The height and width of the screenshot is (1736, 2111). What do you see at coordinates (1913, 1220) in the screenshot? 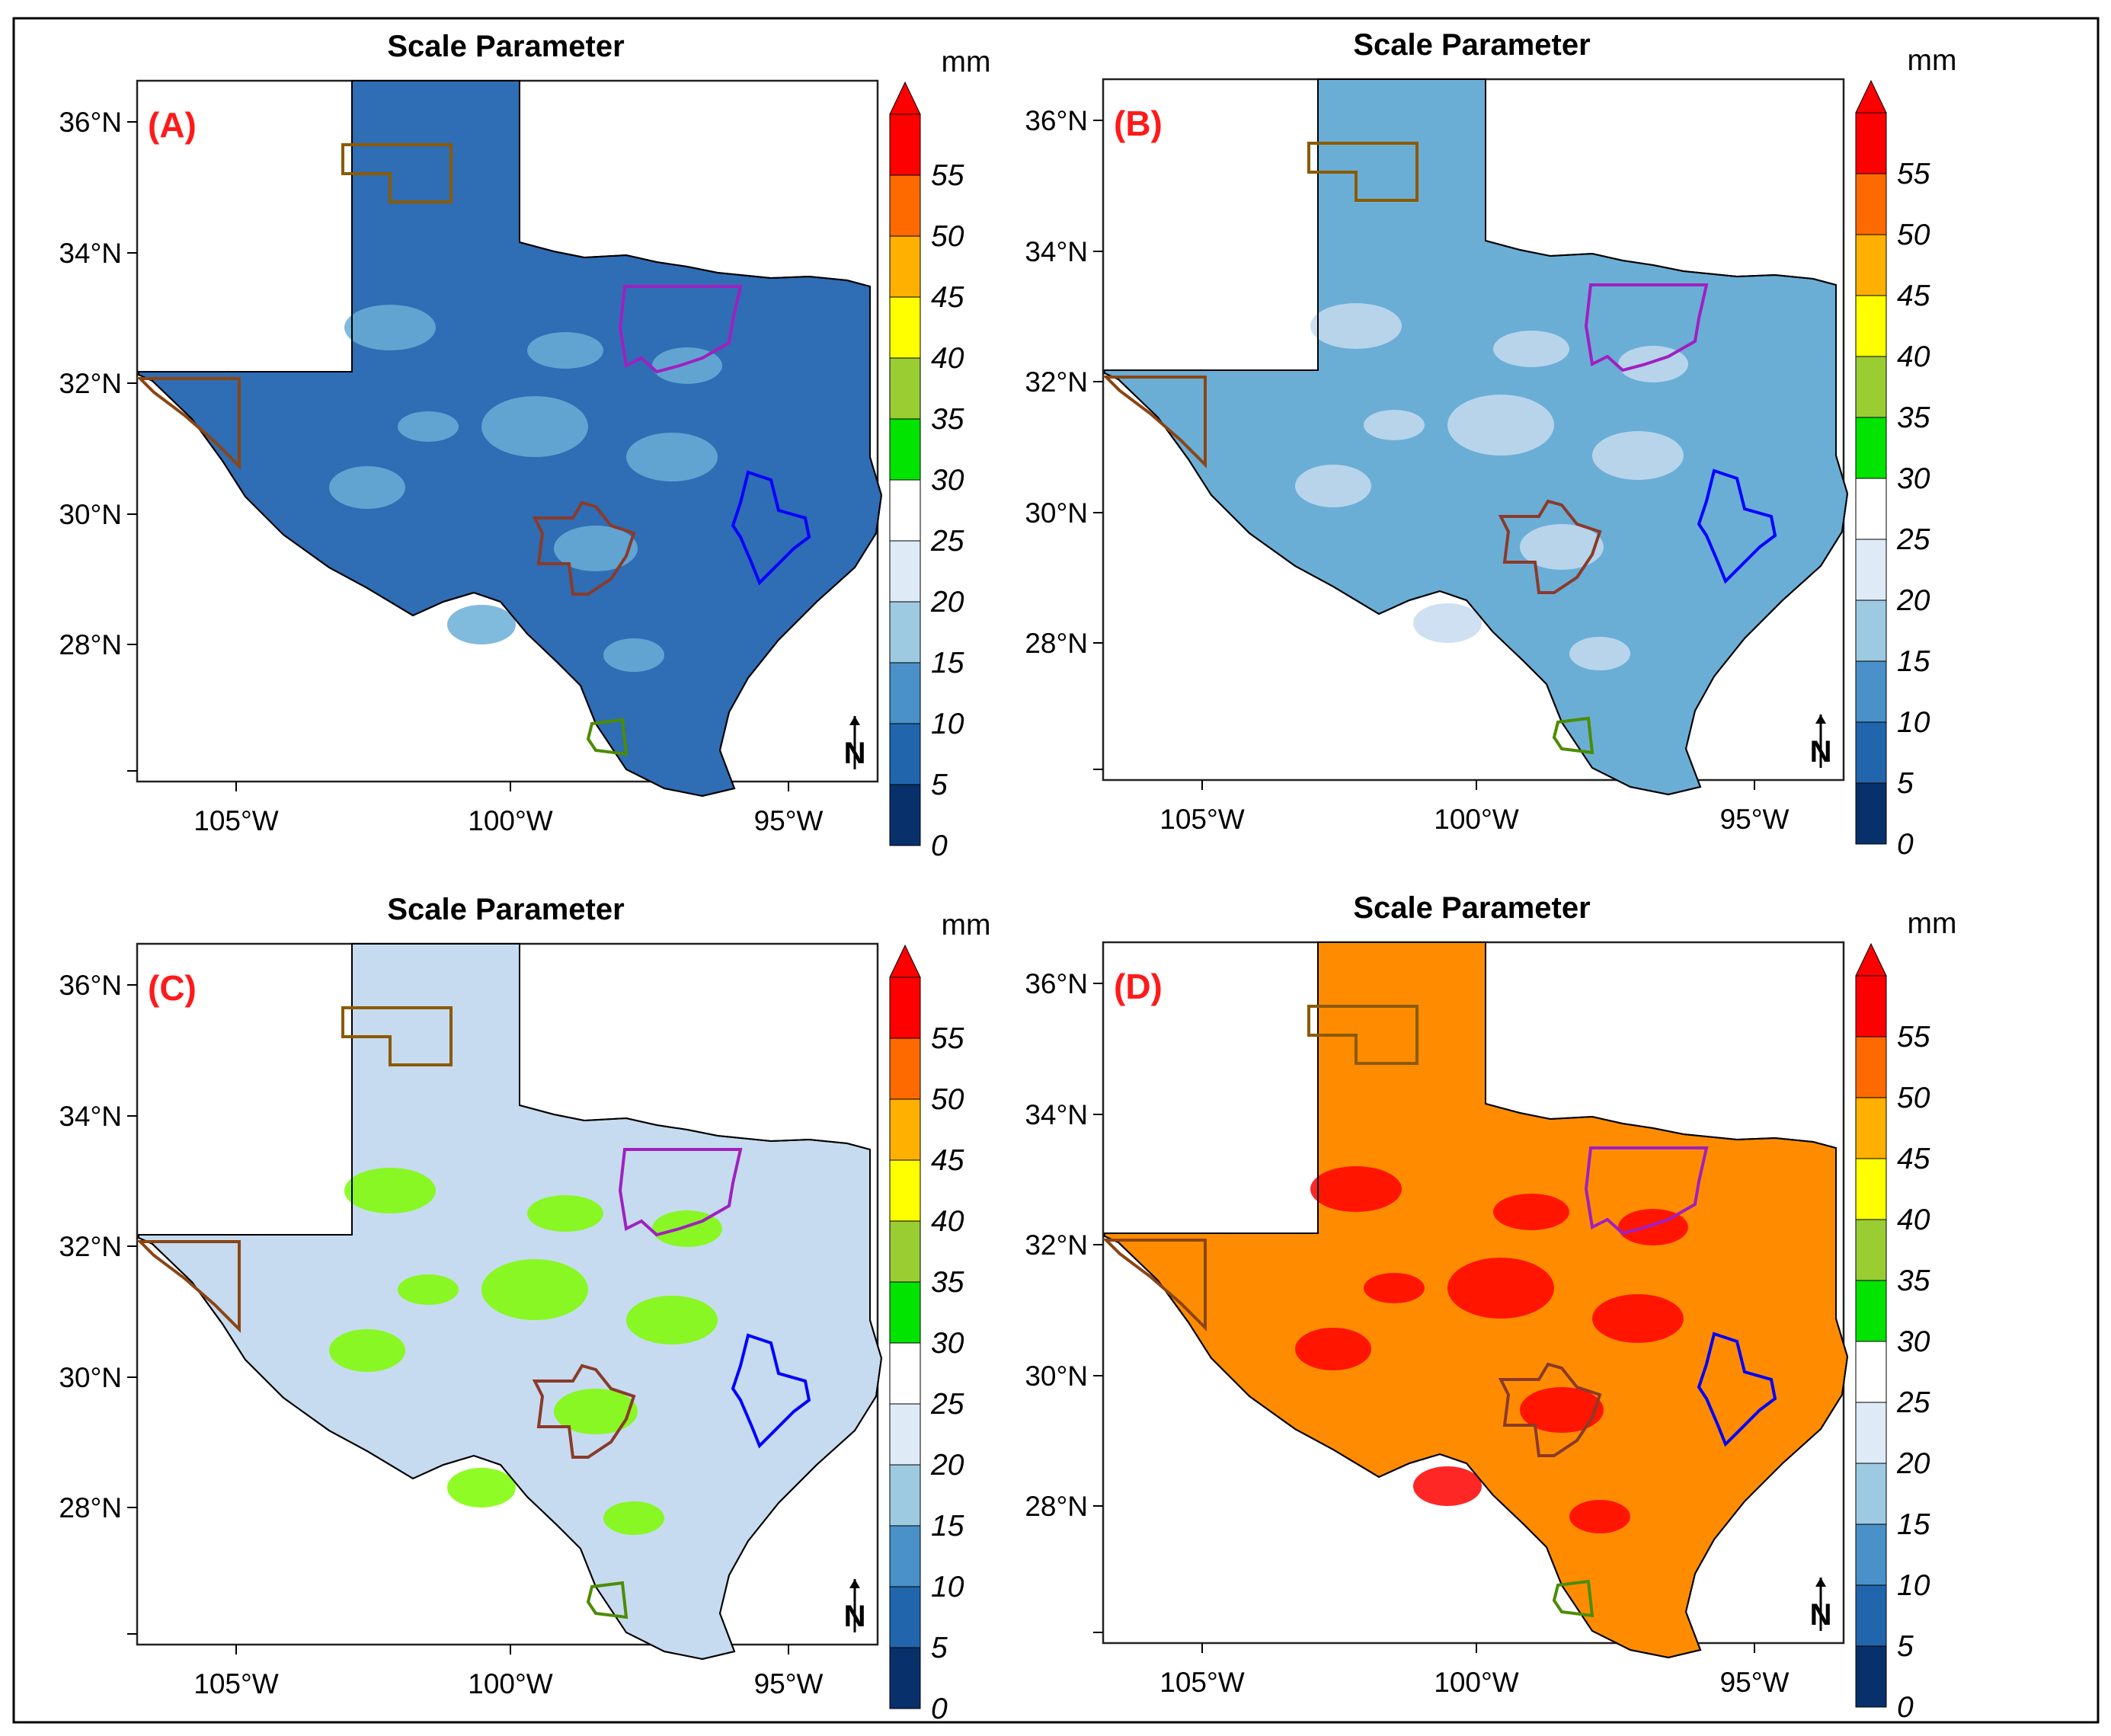
I see `colorbar-label: 40` at bounding box center [1913, 1220].